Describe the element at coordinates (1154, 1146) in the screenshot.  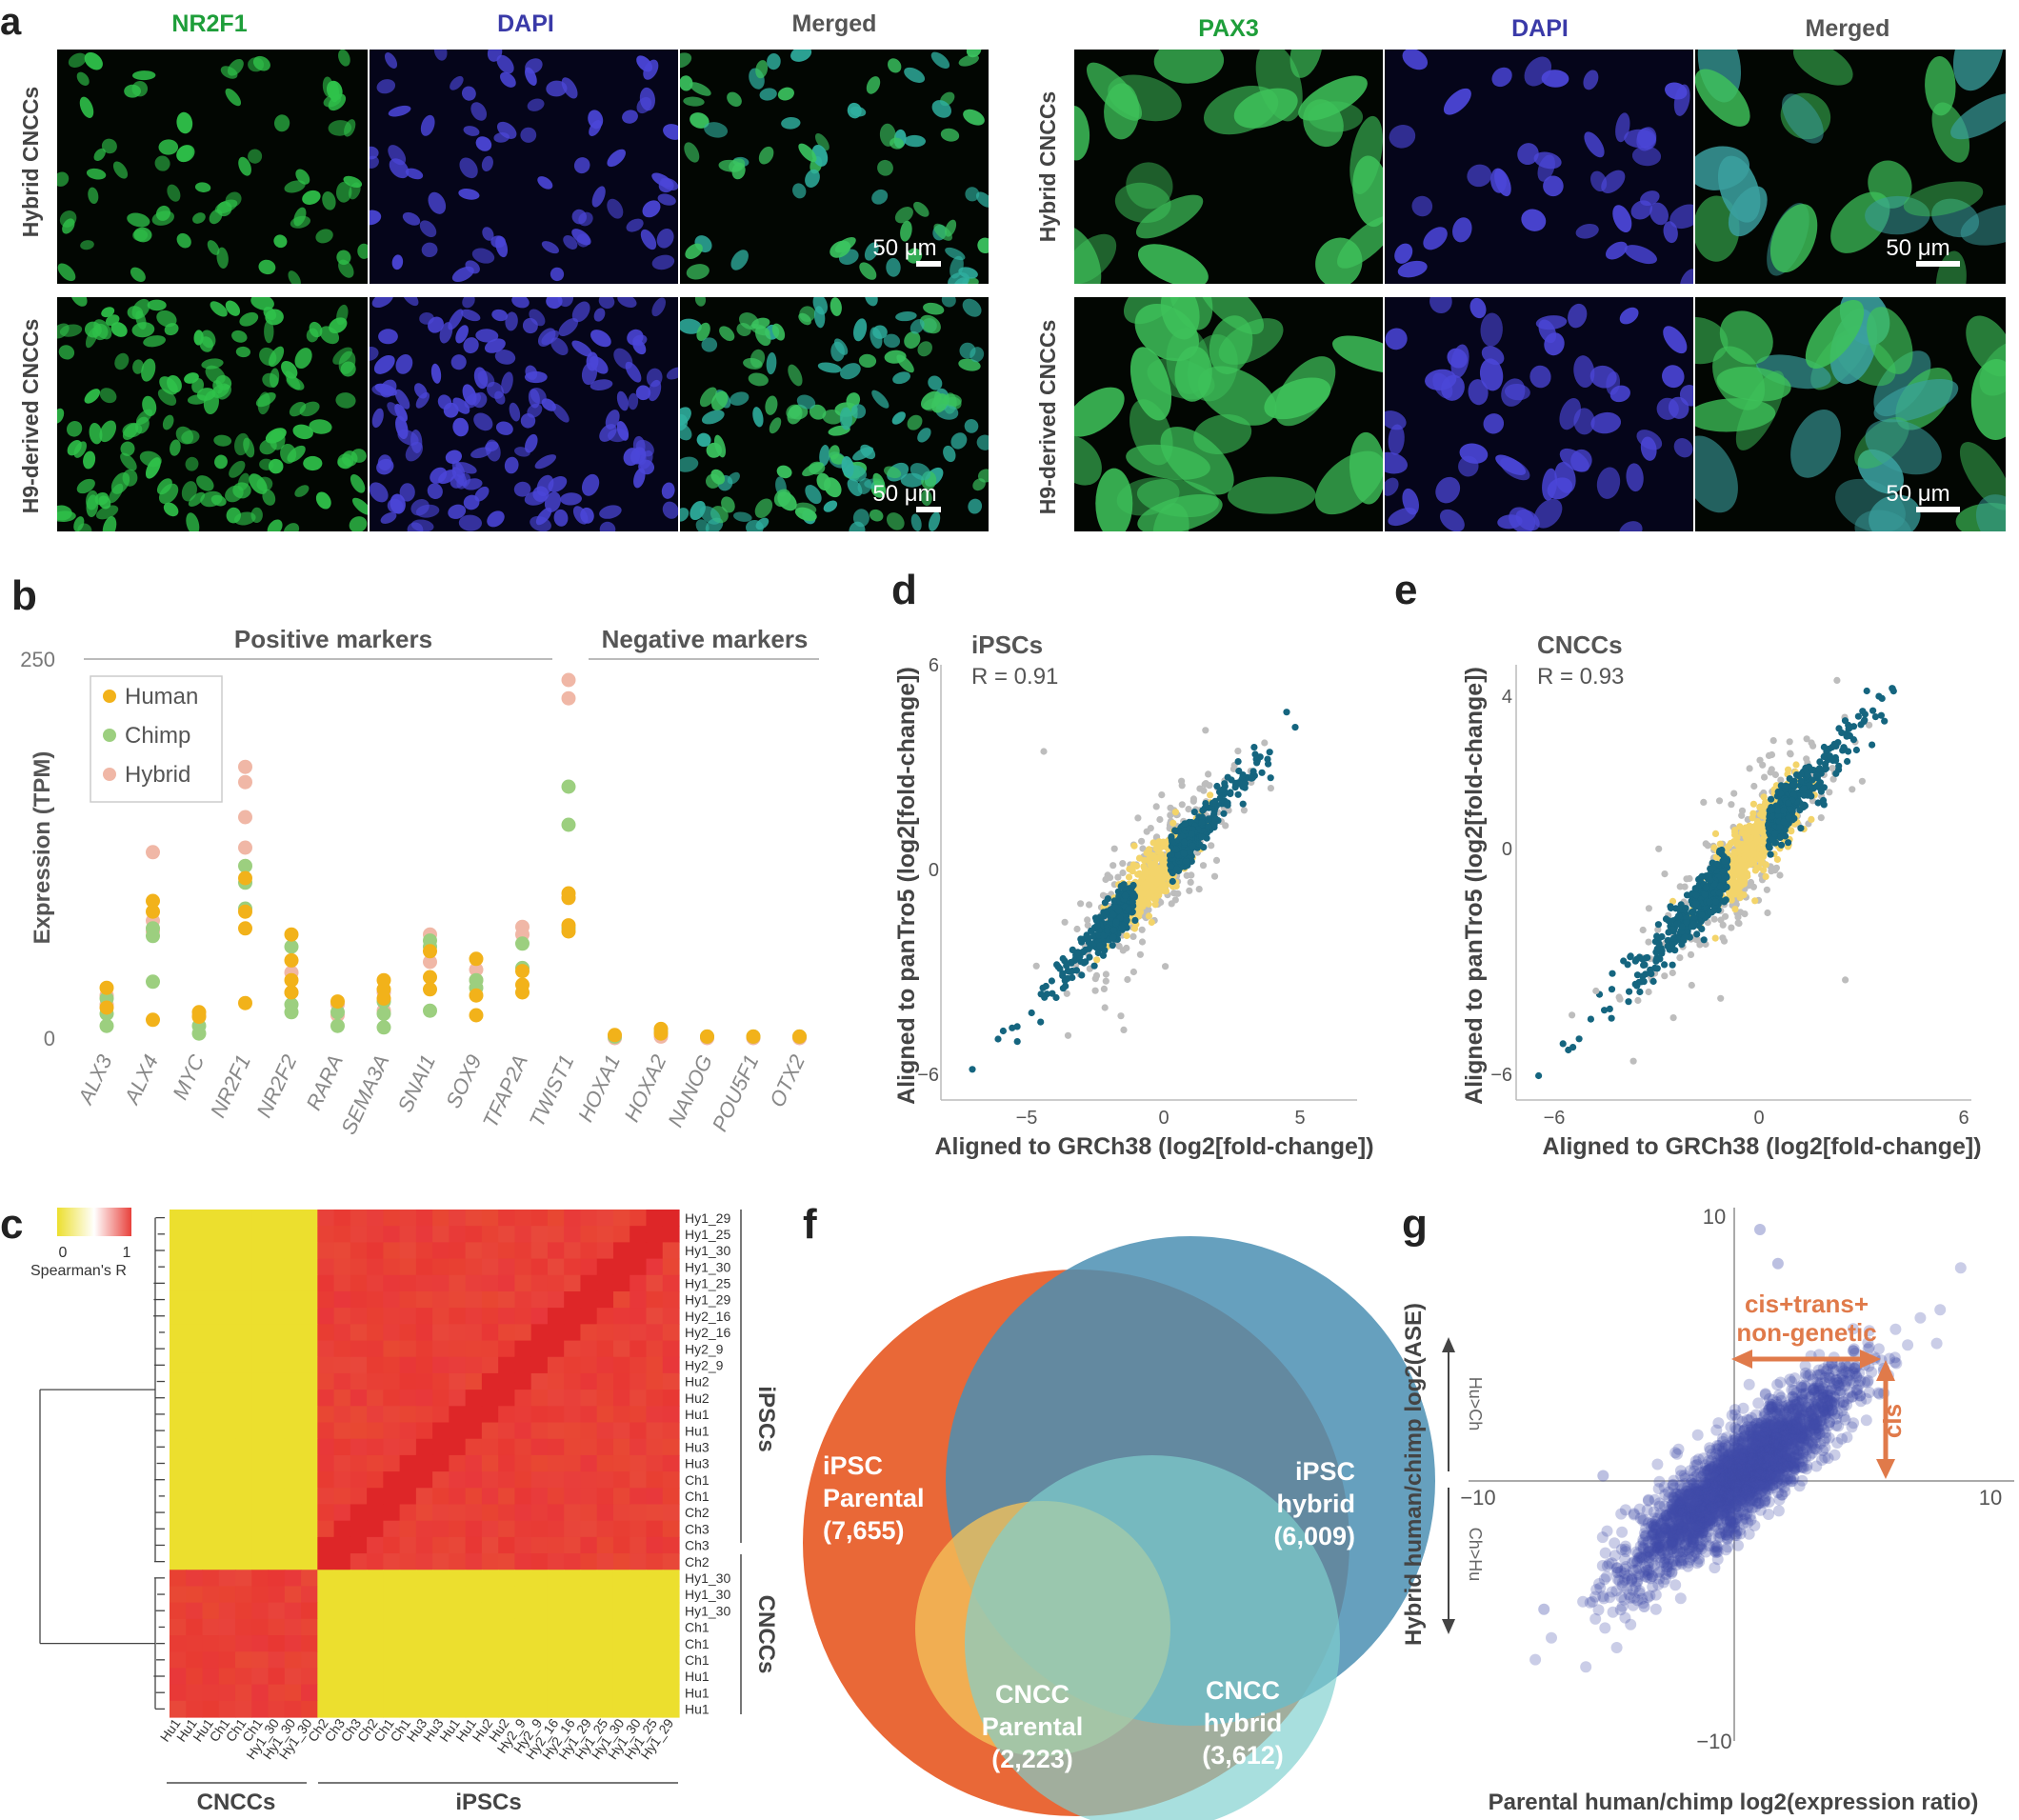
I see `d-xlabel: Aligned to GRCh38 (log2[fold-change])` at that location.